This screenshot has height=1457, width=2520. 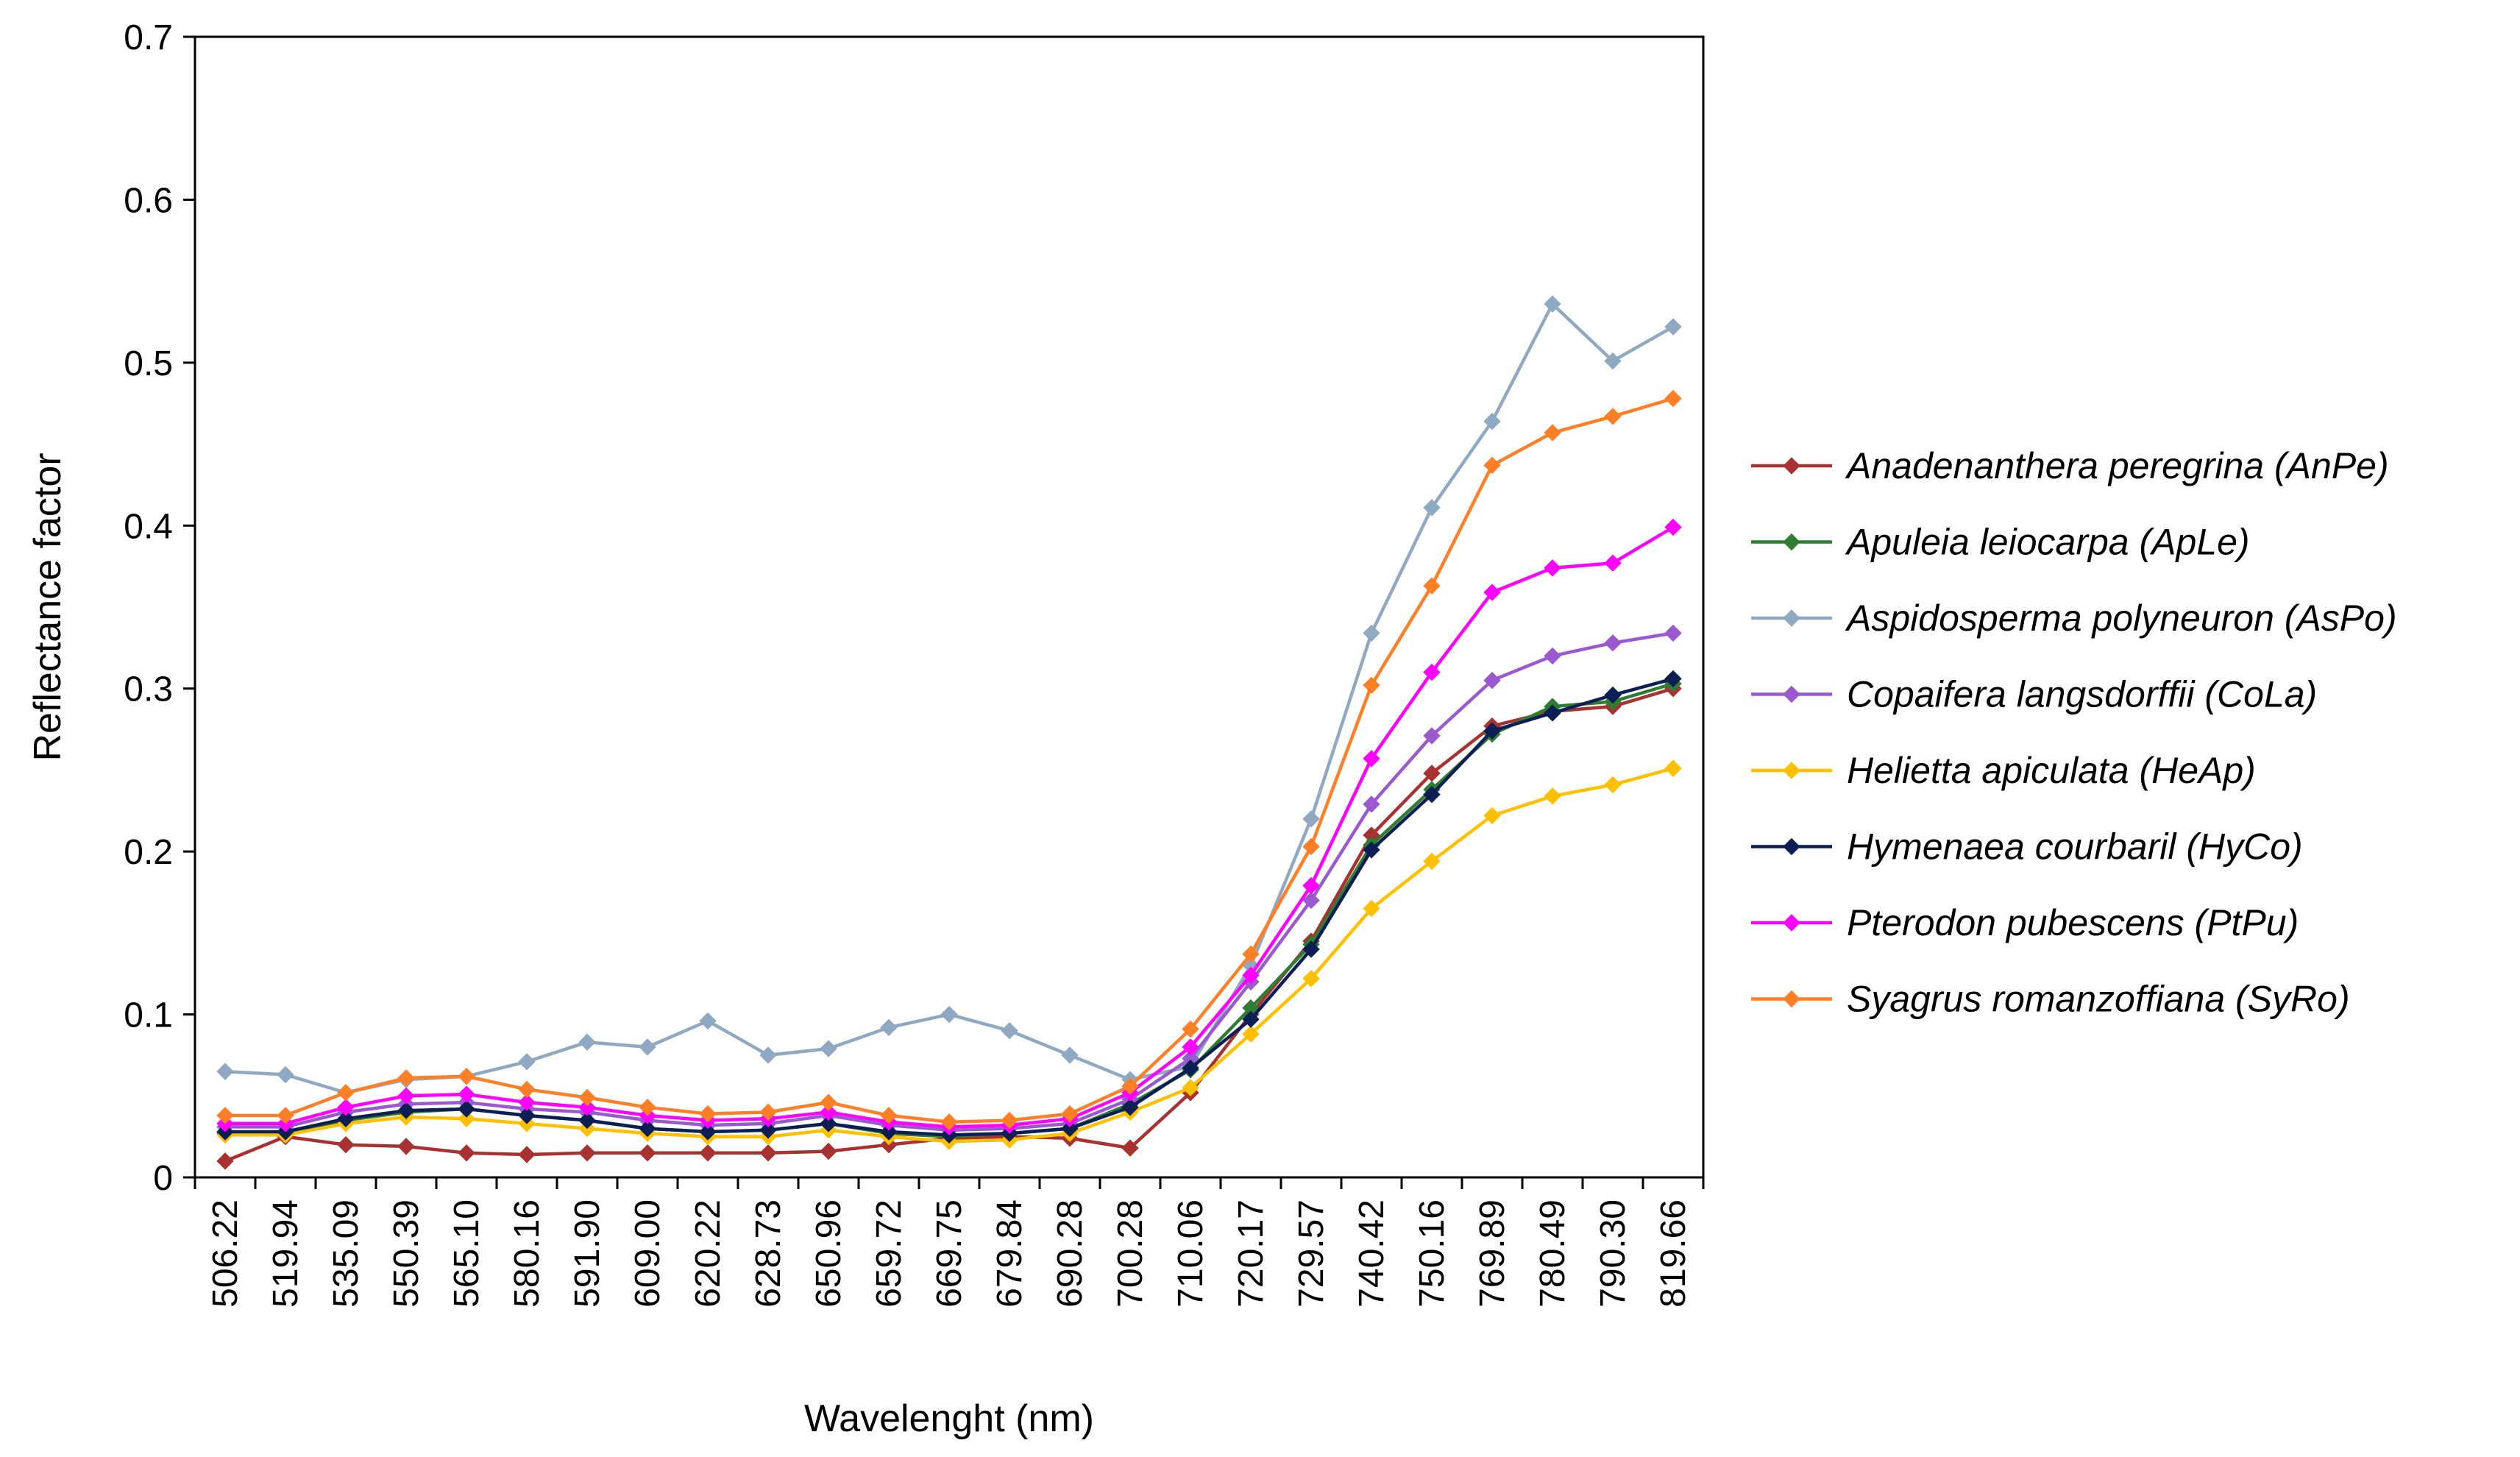 I want to click on x-tick-label: 535.09, so click(x=346, y=1253).